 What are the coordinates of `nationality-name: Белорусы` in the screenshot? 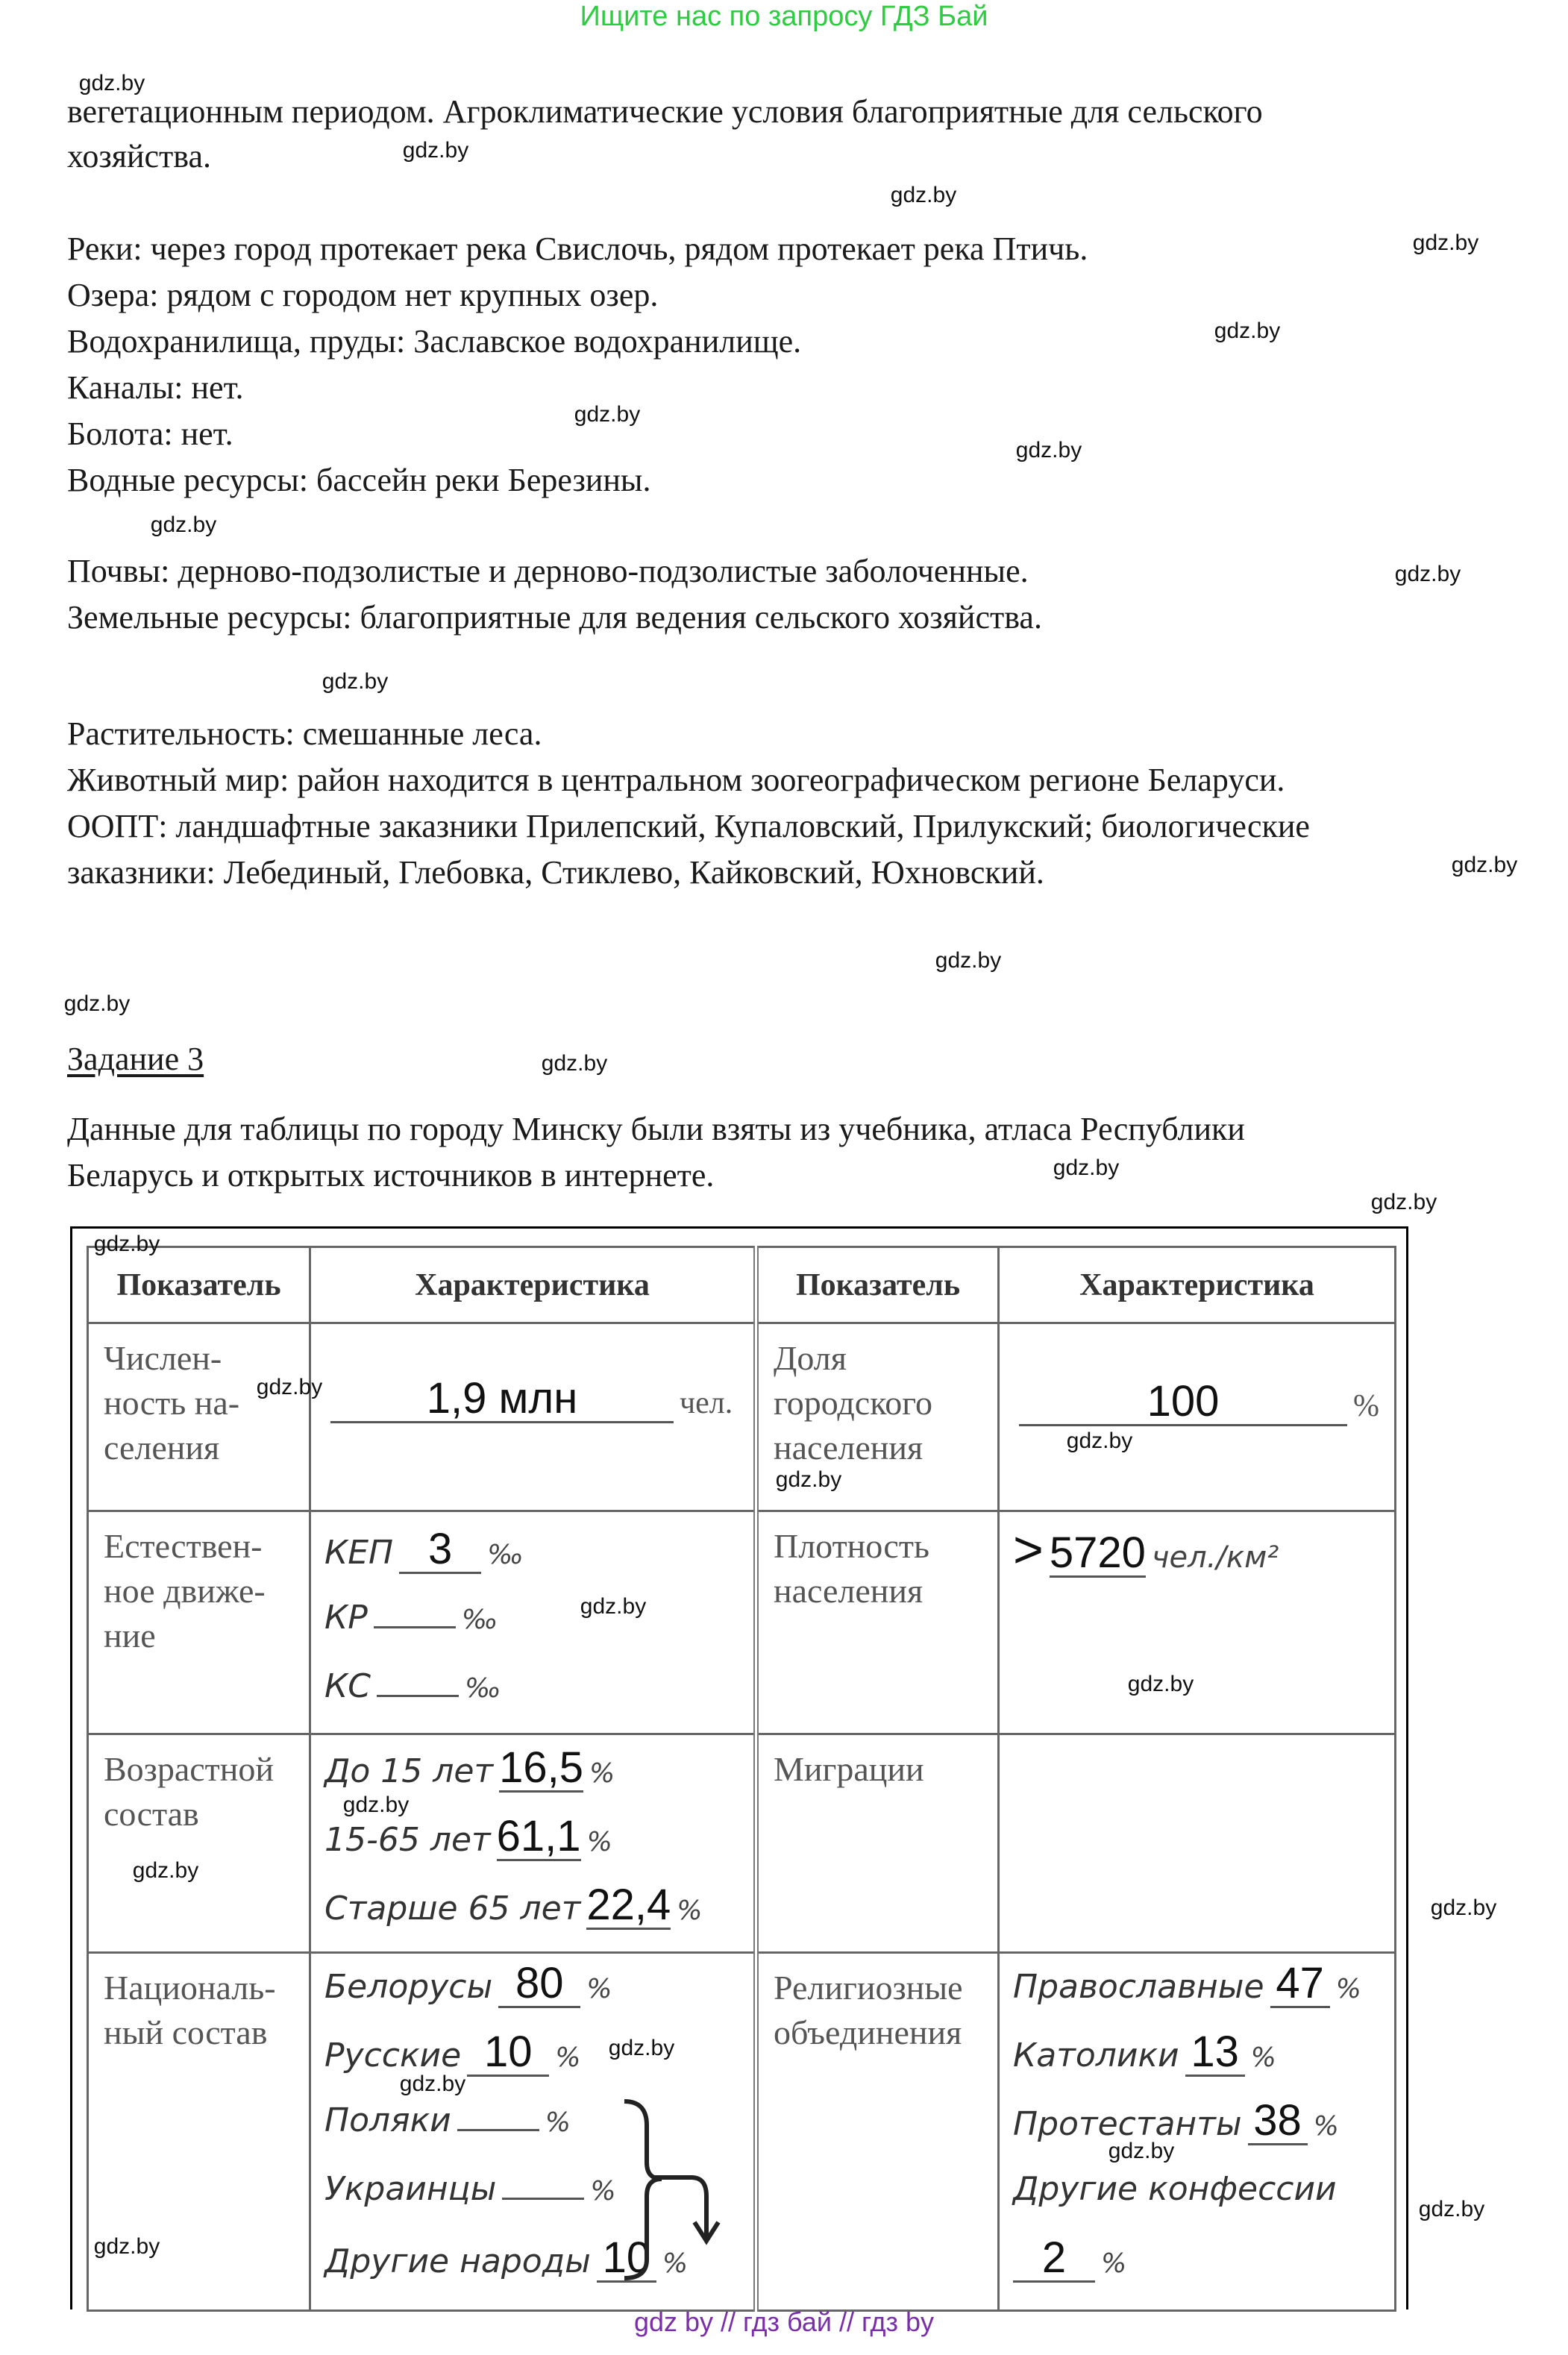 It's located at (408, 1987).